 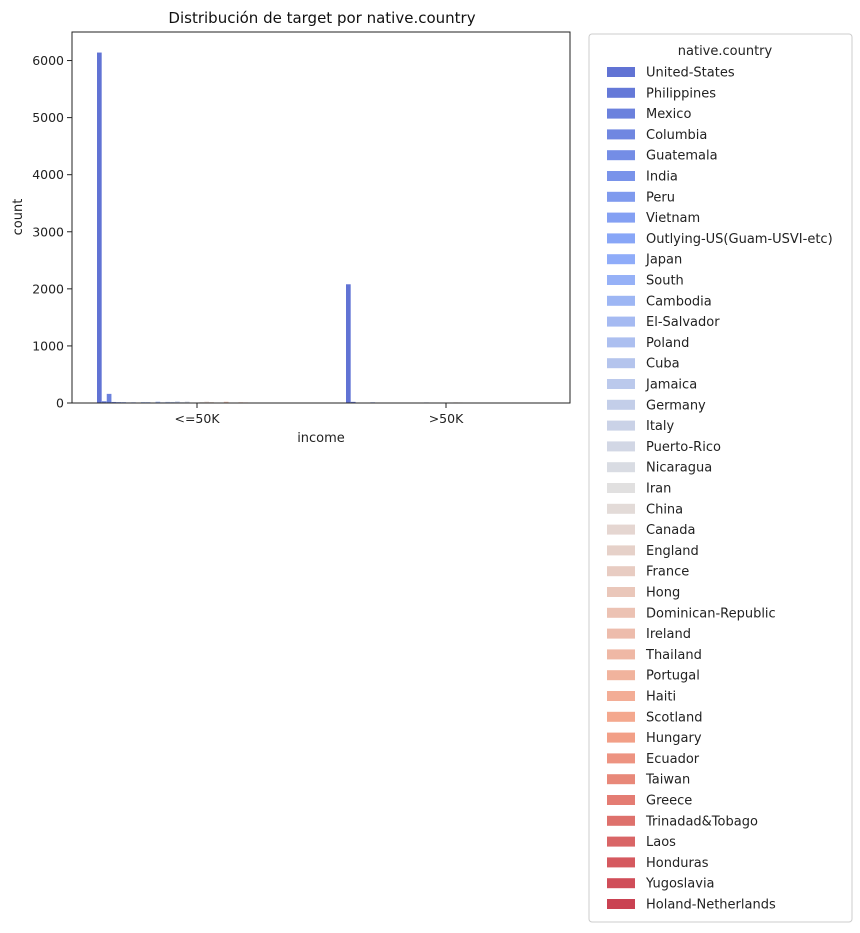 I want to click on legend-label: Hong, so click(x=663, y=593).